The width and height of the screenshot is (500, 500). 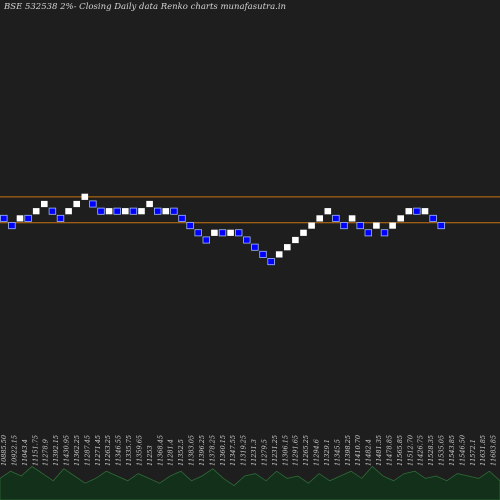 What do you see at coordinates (264, 452) in the screenshot?
I see `volume-label: 11279.5` at bounding box center [264, 452].